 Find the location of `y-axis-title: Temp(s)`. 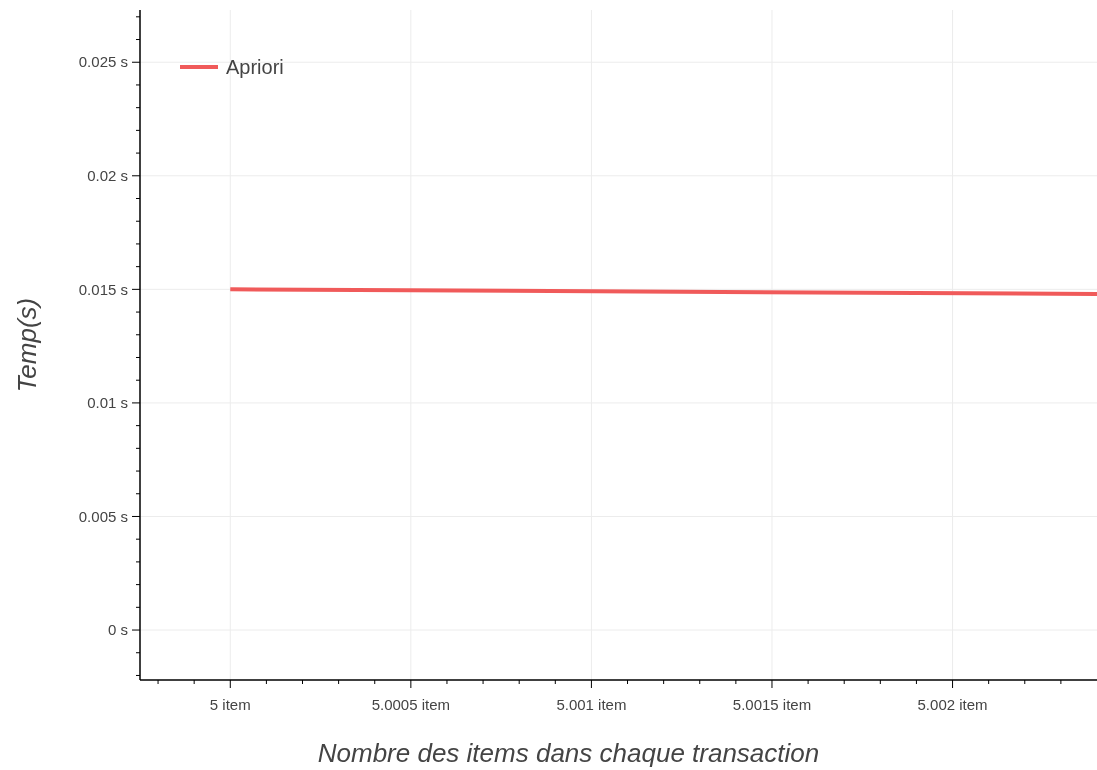

y-axis-title: Temp(s) is located at coordinates (27, 345).